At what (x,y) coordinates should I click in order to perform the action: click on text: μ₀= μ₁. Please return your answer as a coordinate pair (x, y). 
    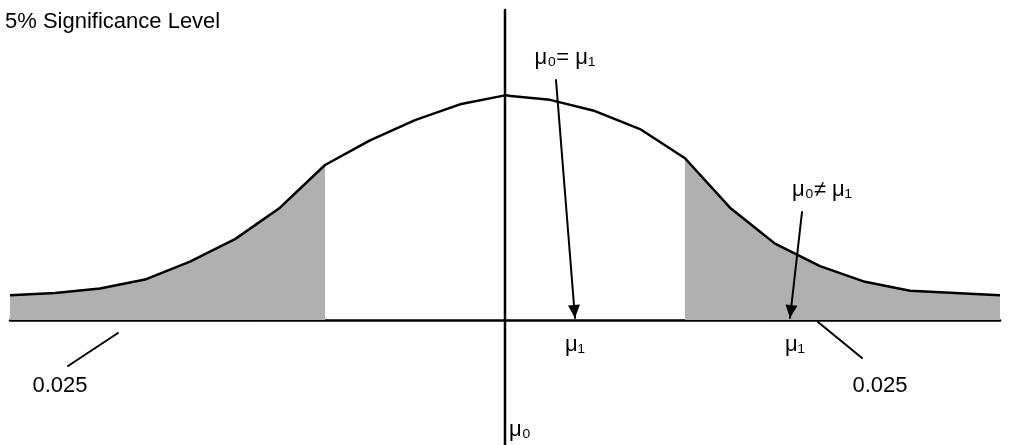
    Looking at the image, I should click on (565, 56).